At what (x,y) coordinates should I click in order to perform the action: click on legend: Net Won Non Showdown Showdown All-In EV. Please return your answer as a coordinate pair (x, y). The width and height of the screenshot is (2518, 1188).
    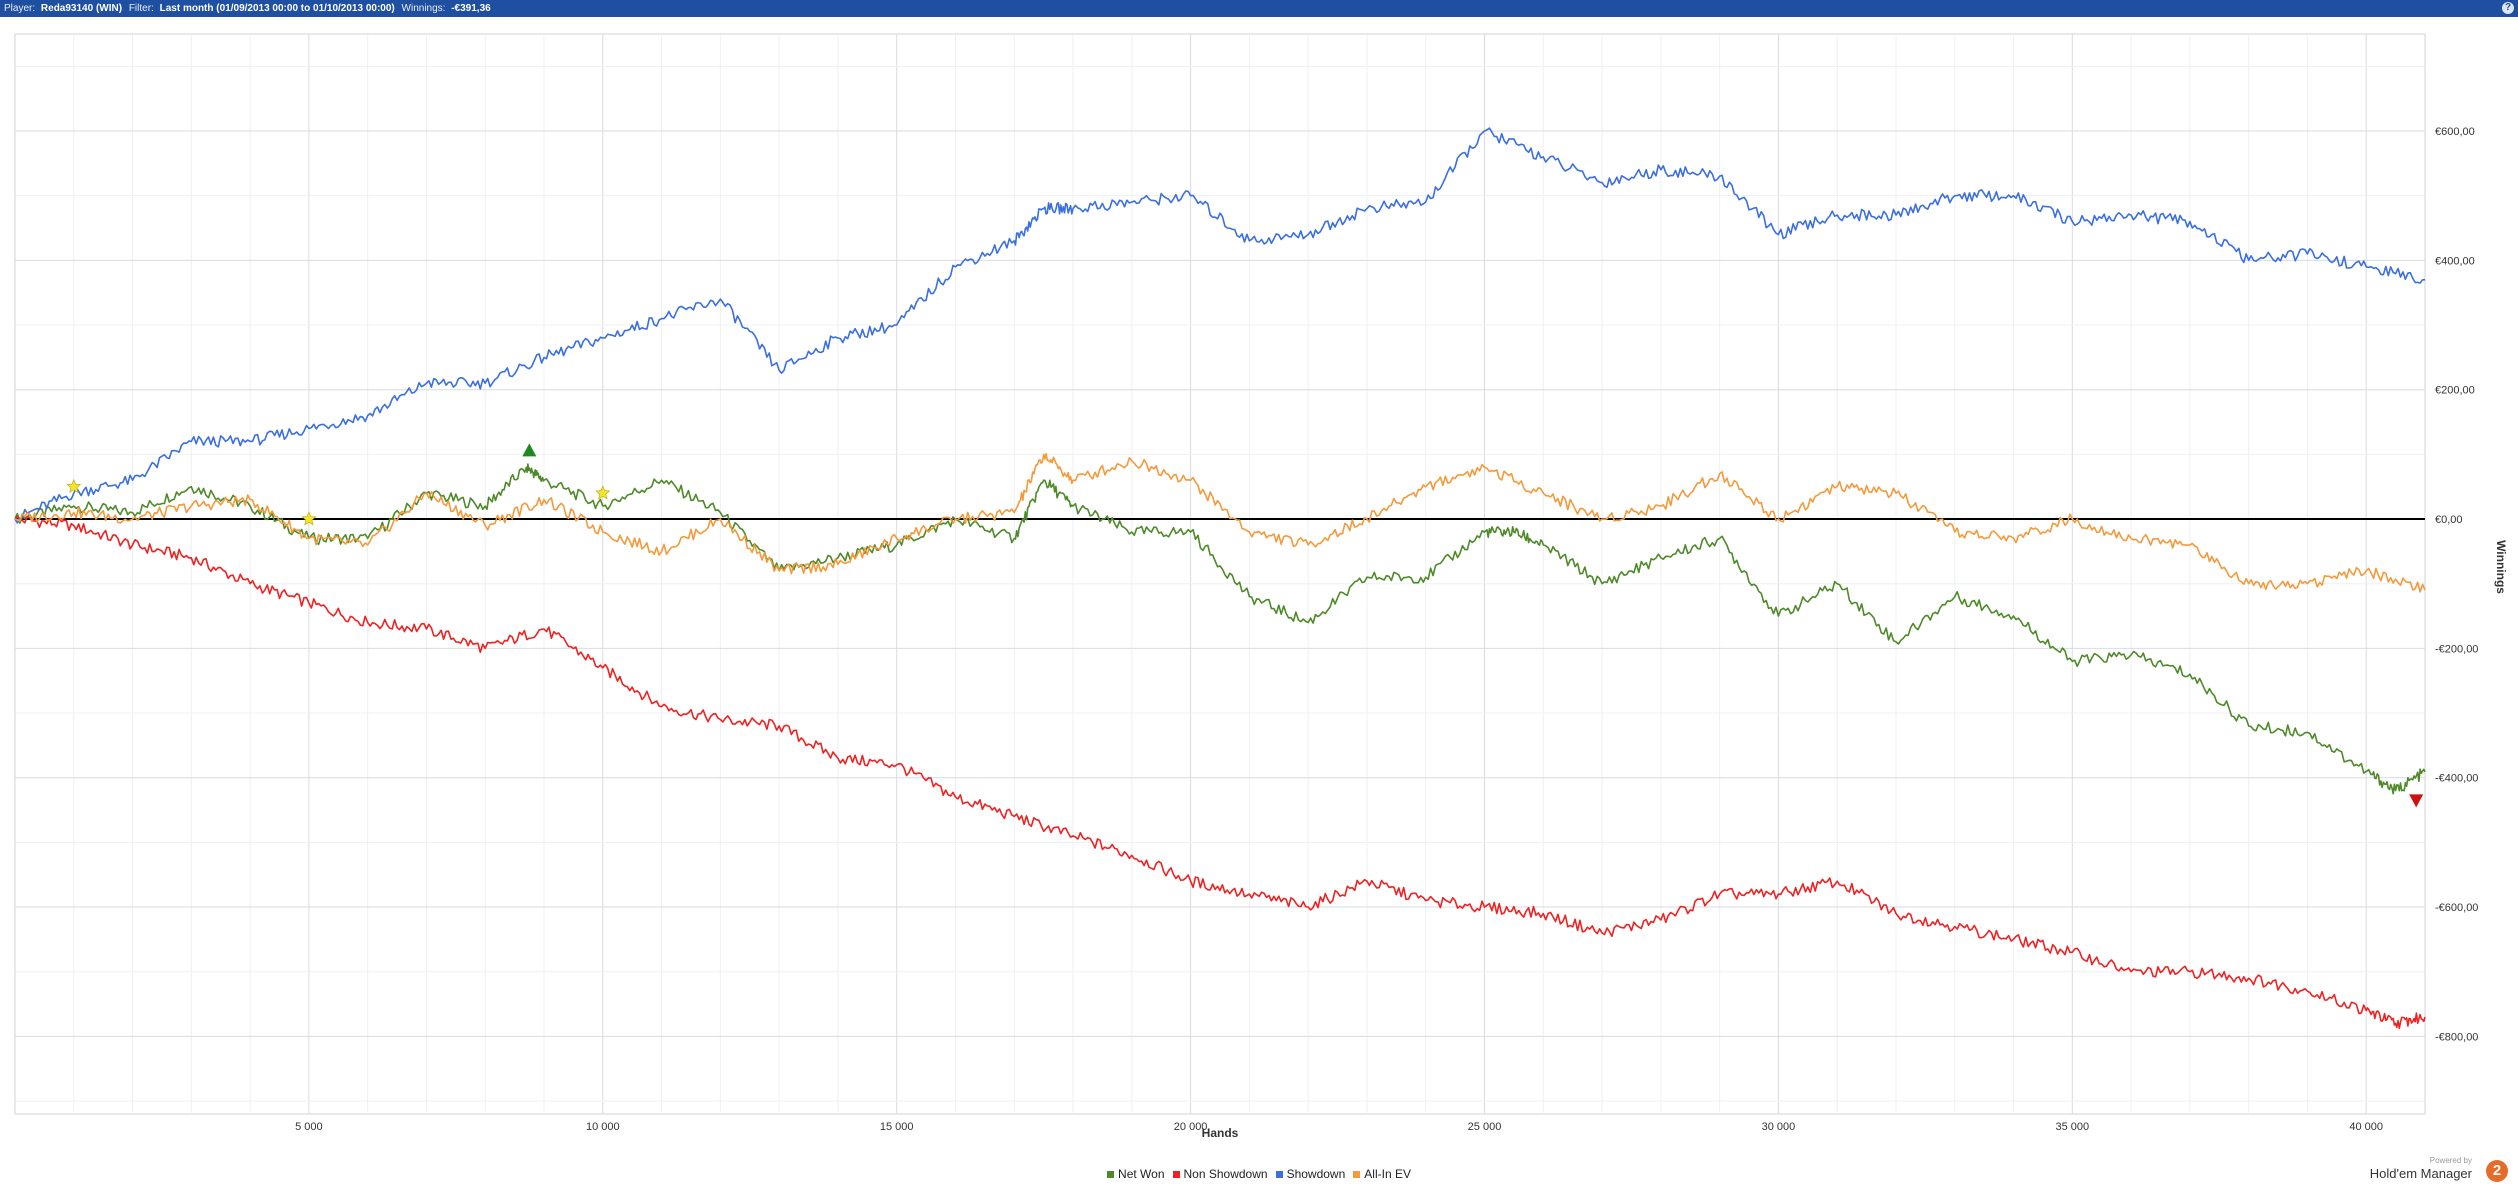
    Looking at the image, I should click on (1259, 1174).